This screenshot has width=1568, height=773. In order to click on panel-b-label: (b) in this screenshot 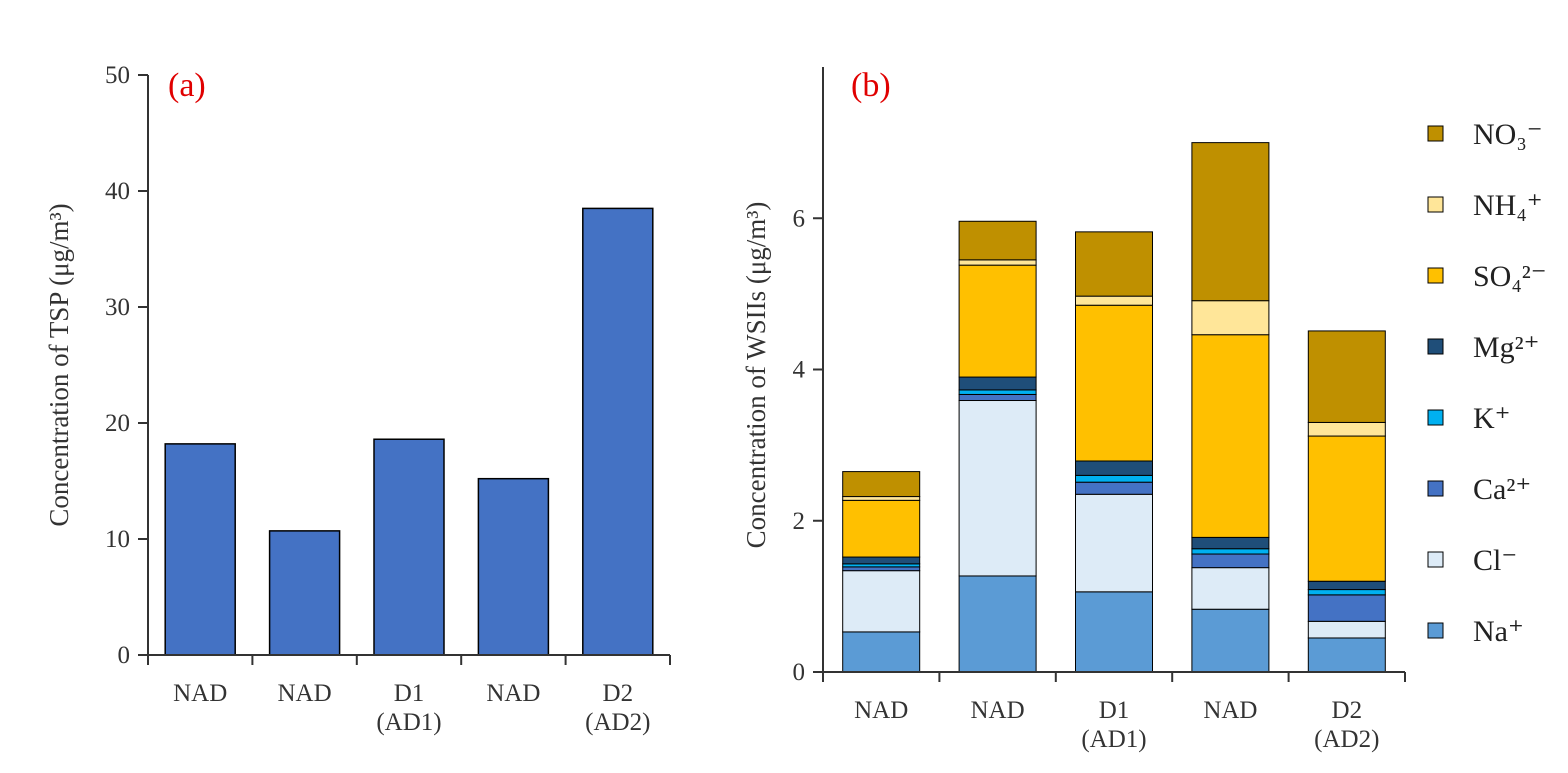, I will do `click(871, 85)`.